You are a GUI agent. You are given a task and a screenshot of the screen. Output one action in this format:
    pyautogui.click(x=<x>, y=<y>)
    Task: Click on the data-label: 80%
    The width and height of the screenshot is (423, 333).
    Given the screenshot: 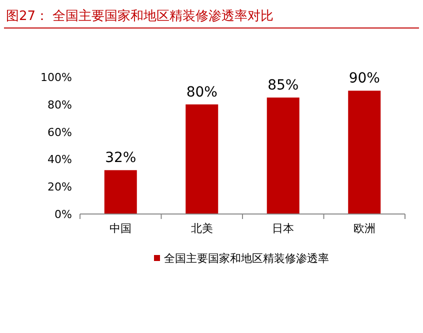 What is the action you would take?
    pyautogui.click(x=202, y=92)
    